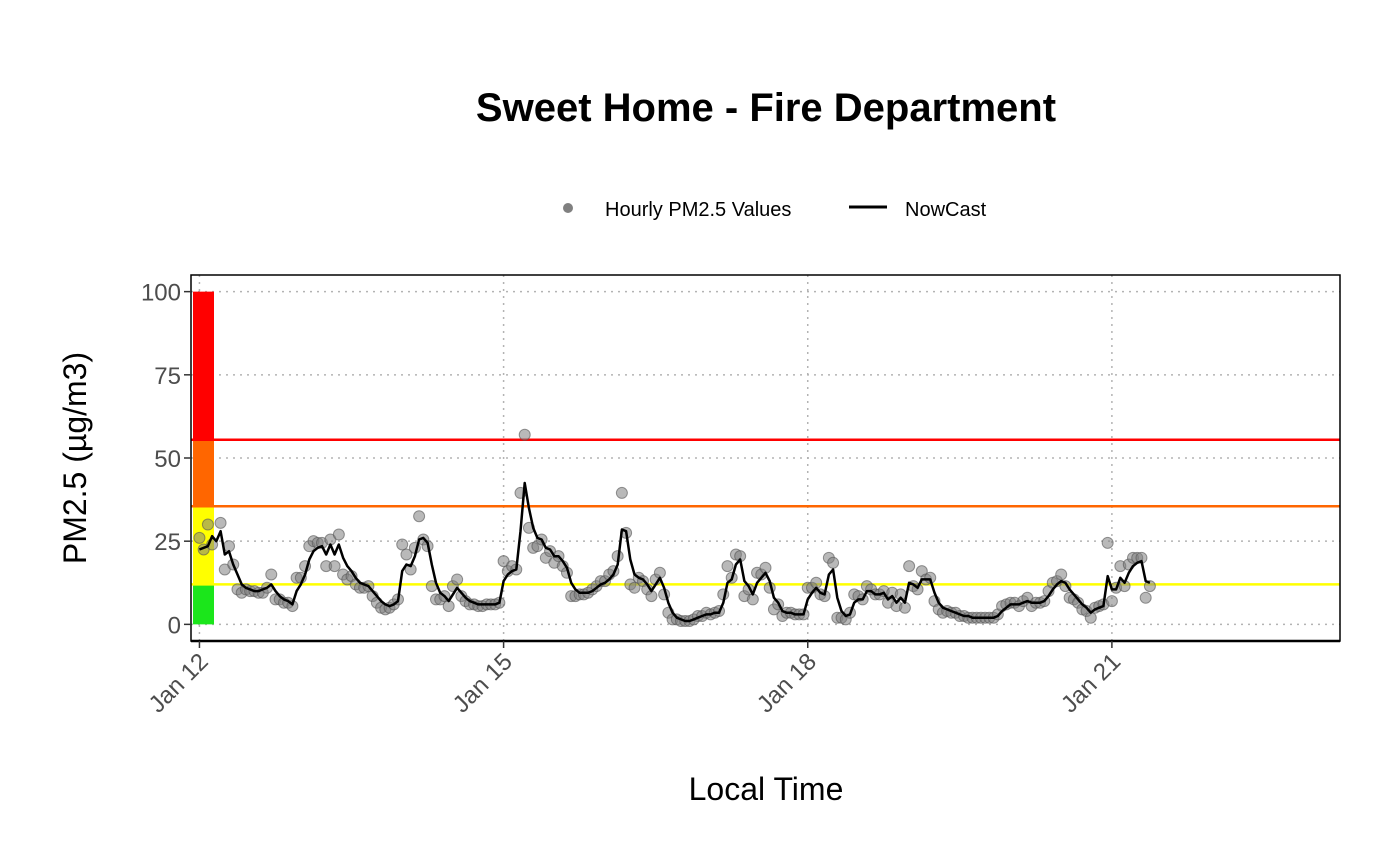  Describe the element at coordinates (674, 552) in the screenshot. I see `nowcast-line` at that location.